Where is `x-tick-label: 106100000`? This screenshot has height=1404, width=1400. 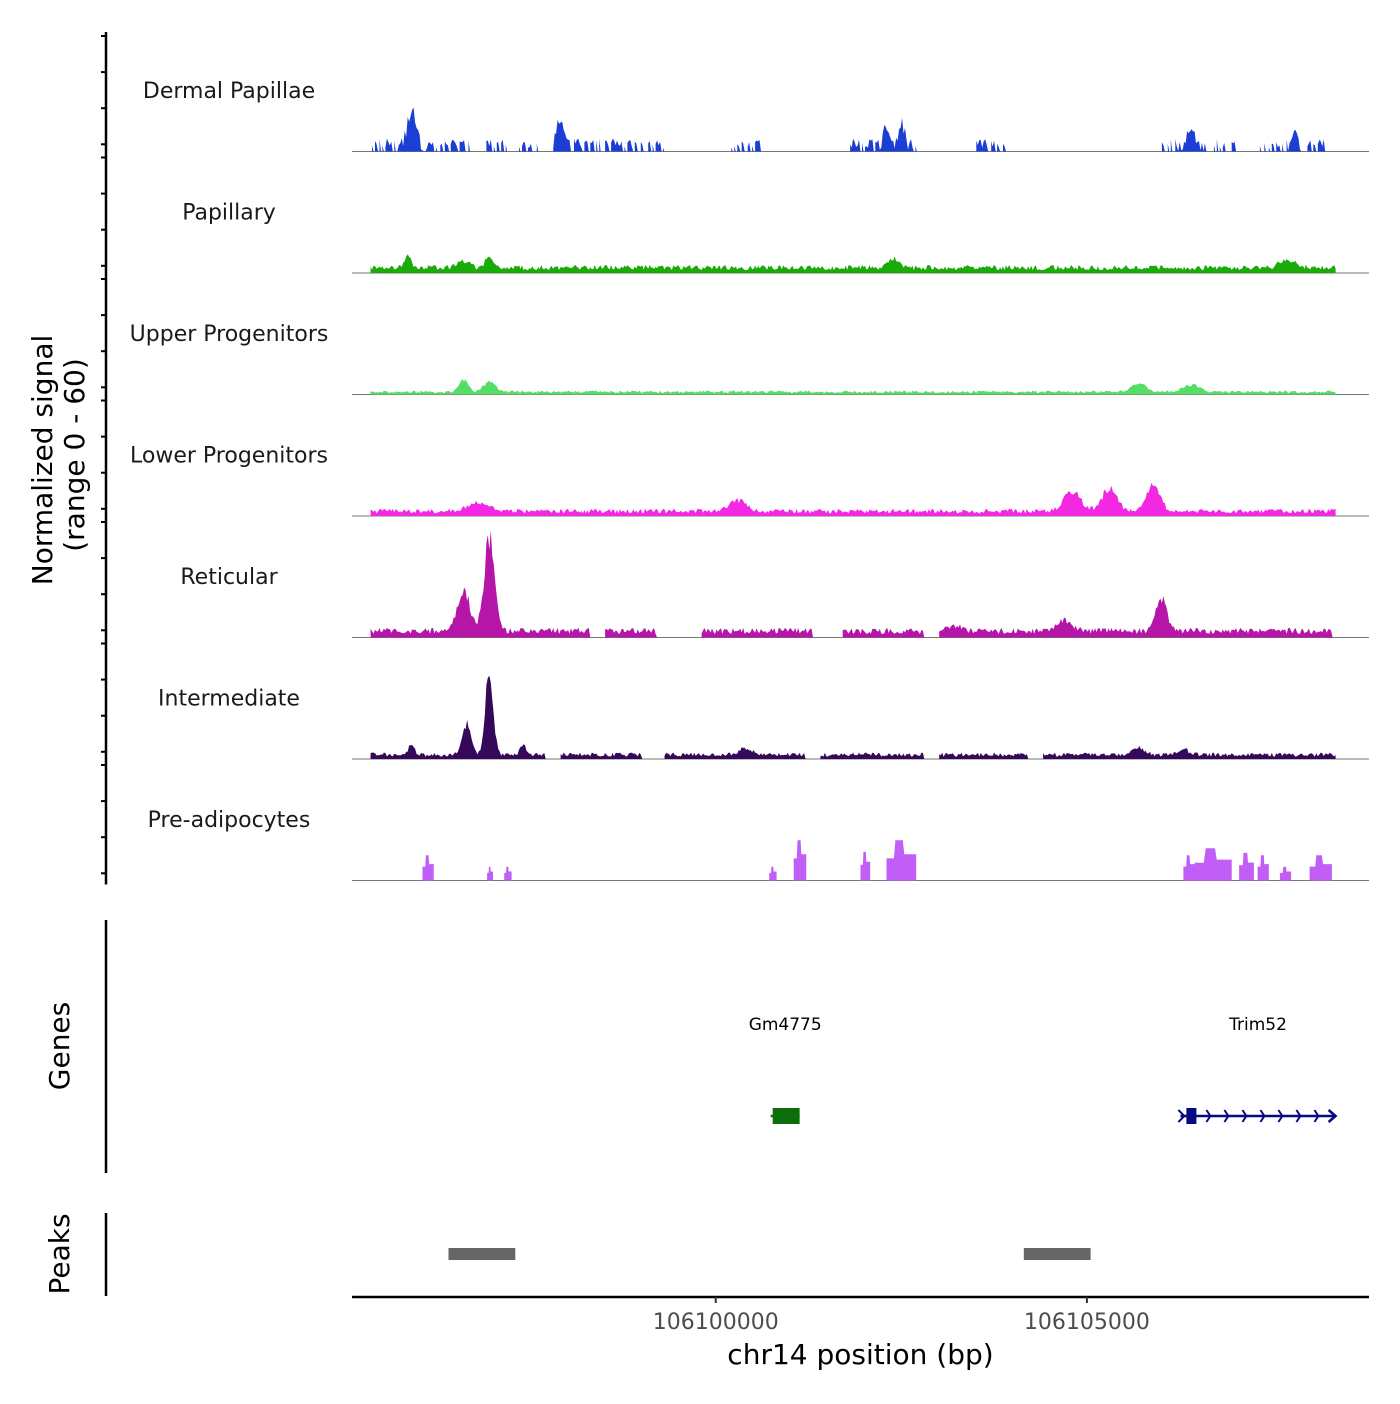 x-tick-label: 106100000 is located at coordinates (716, 1322).